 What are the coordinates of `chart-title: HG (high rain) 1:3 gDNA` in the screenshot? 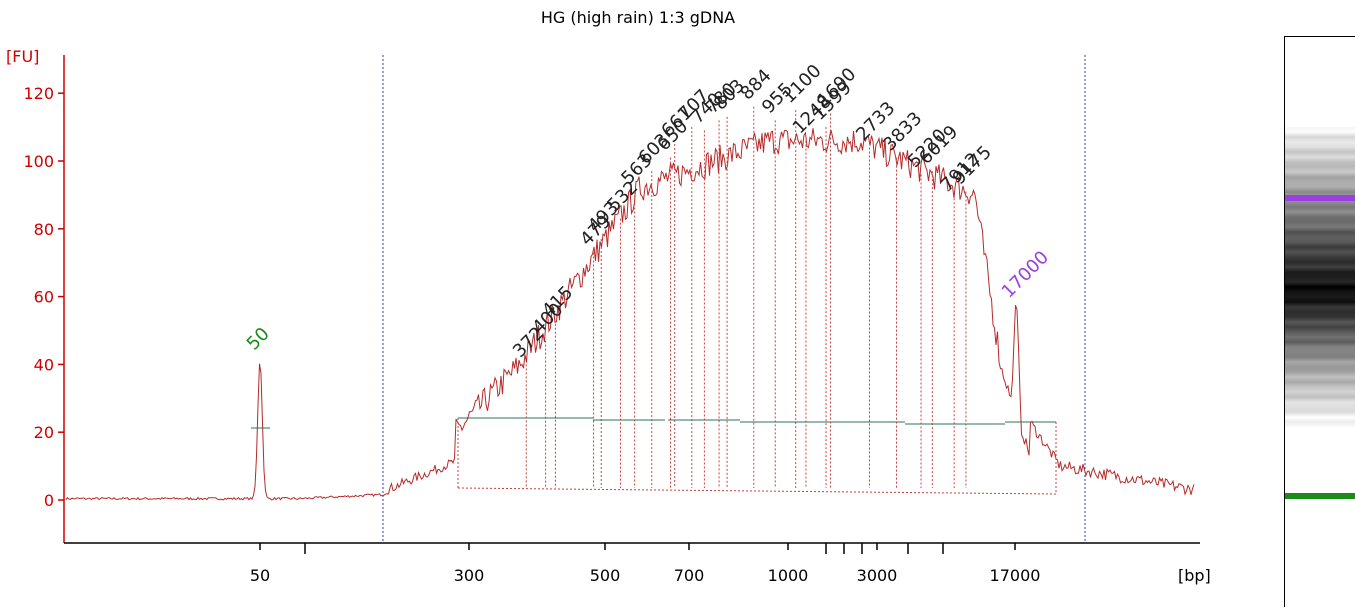 It's located at (638, 17).